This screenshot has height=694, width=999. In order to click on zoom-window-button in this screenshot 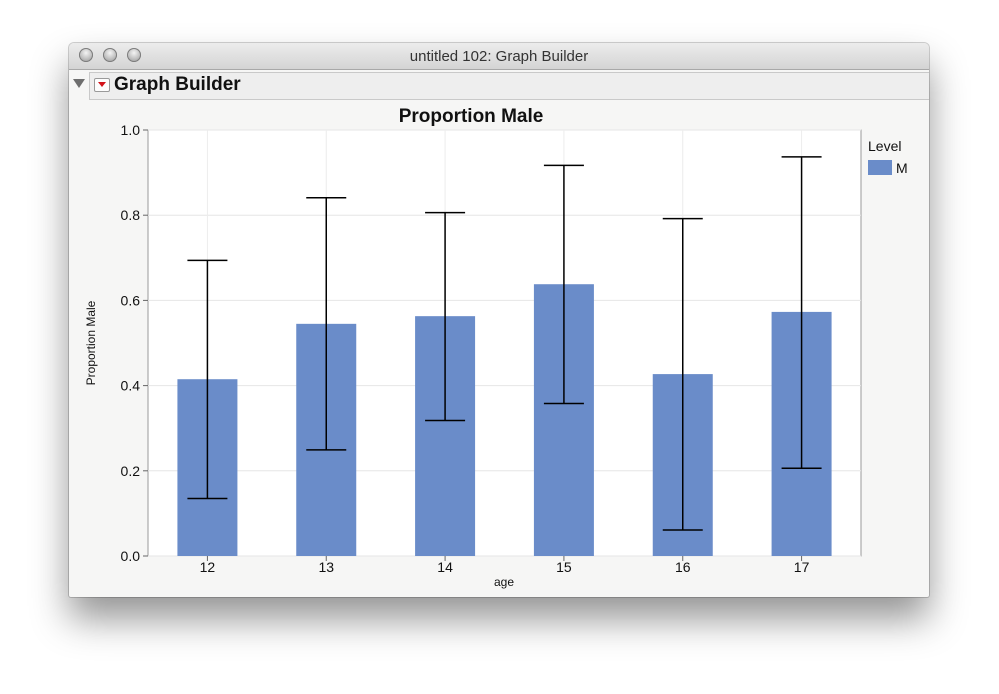, I will do `click(134, 55)`.